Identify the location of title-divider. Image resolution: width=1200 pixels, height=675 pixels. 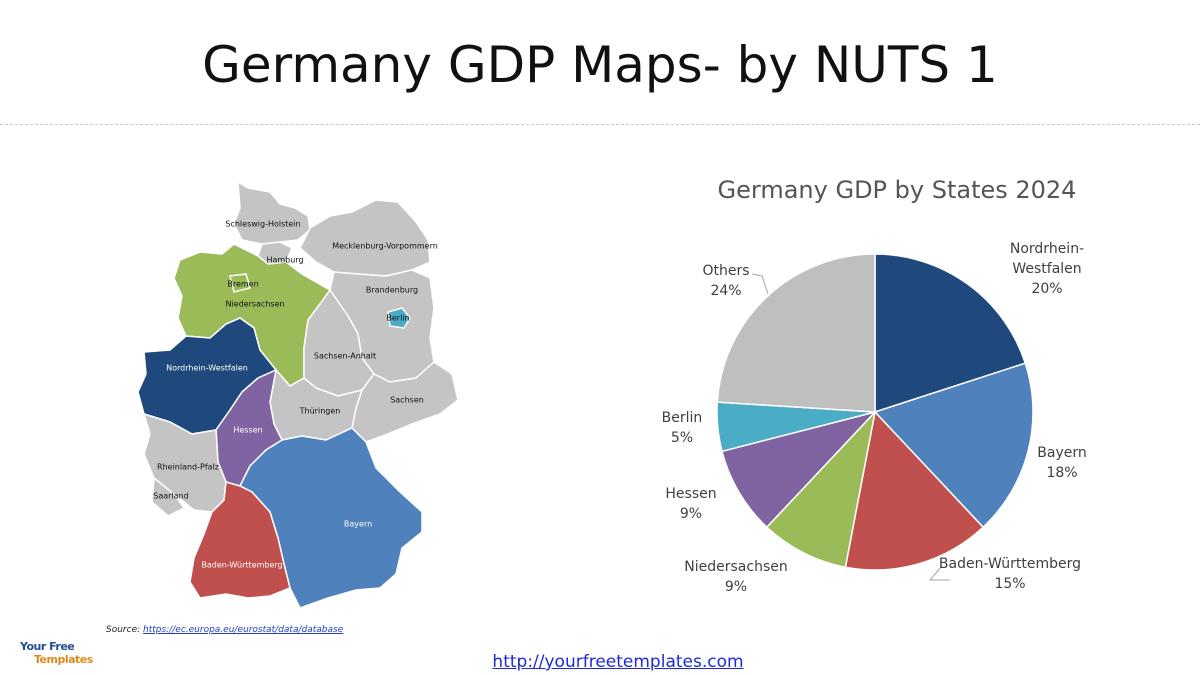
(600, 124).